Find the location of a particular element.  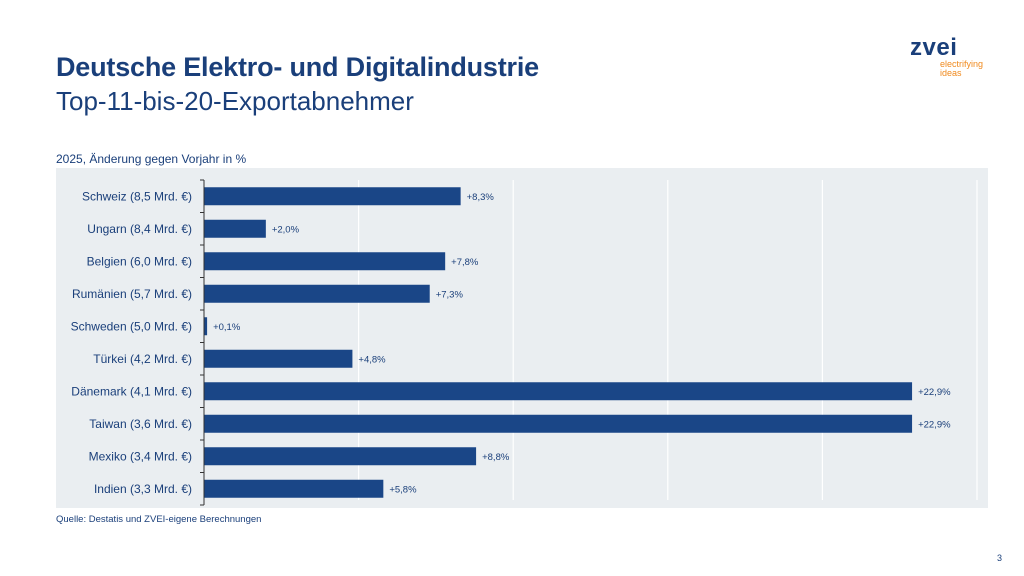

zvei-logo: zvei electrifying ideas is located at coordinates (955, 59).